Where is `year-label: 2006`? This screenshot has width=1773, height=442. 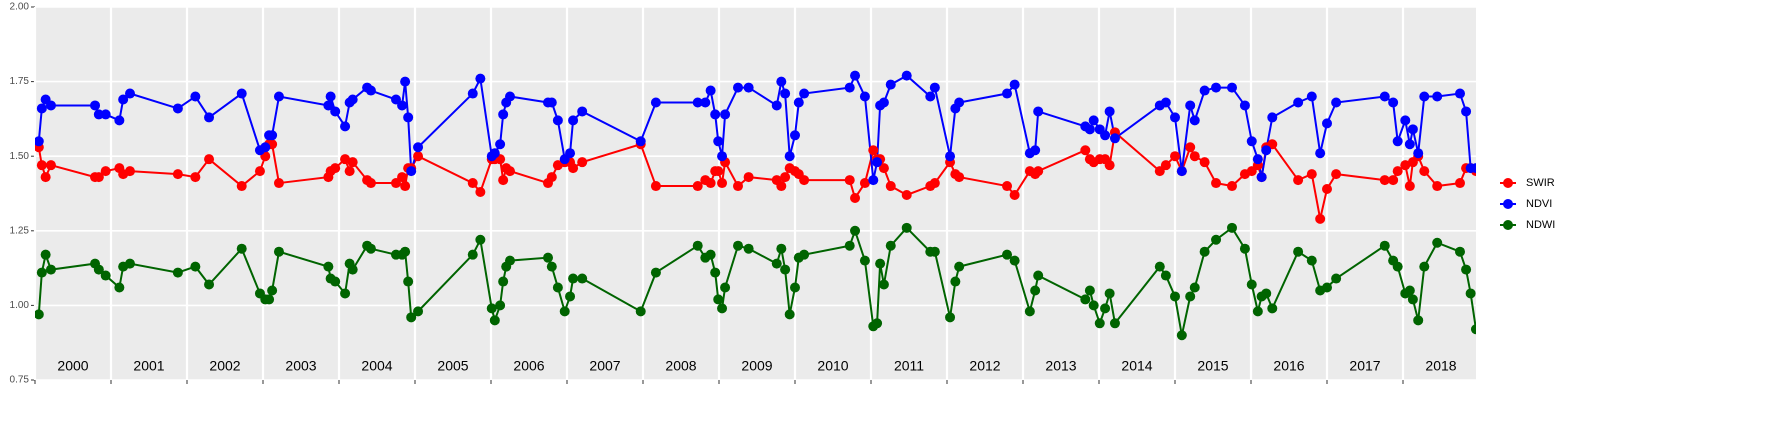 year-label: 2006 is located at coordinates (528, 366).